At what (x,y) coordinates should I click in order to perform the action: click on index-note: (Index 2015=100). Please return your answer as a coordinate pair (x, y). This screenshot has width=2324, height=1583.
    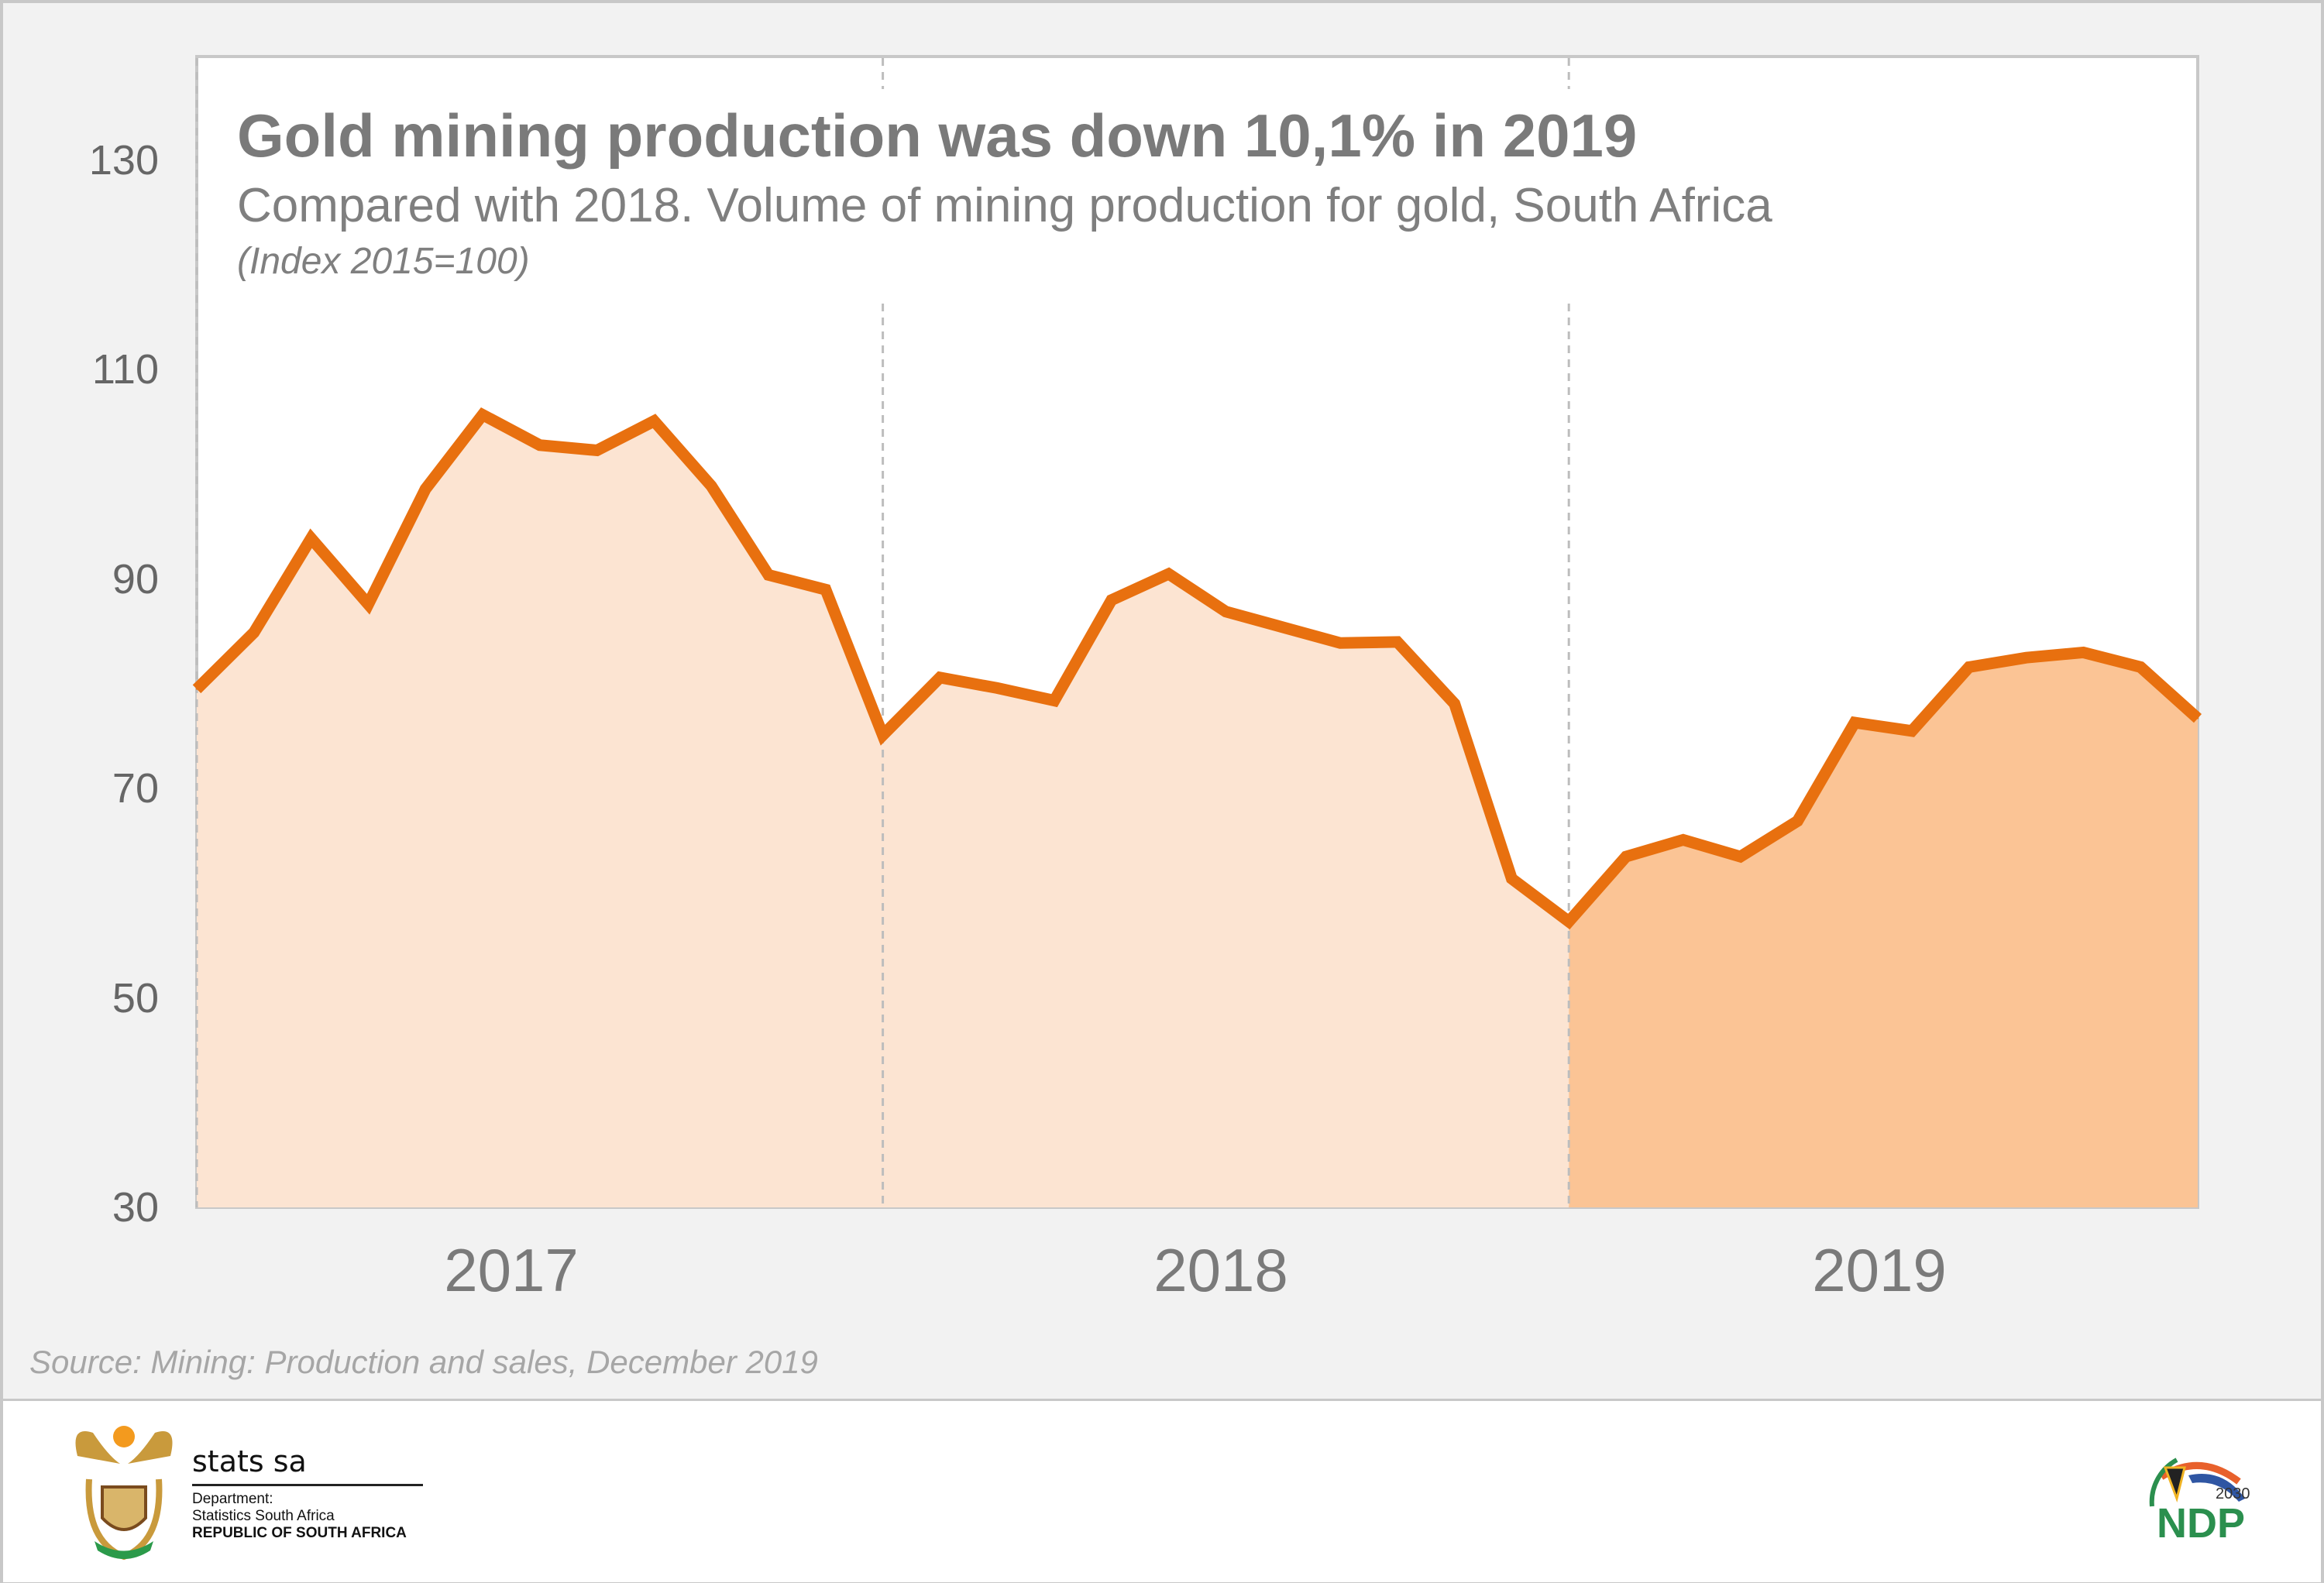
    Looking at the image, I should click on (383, 261).